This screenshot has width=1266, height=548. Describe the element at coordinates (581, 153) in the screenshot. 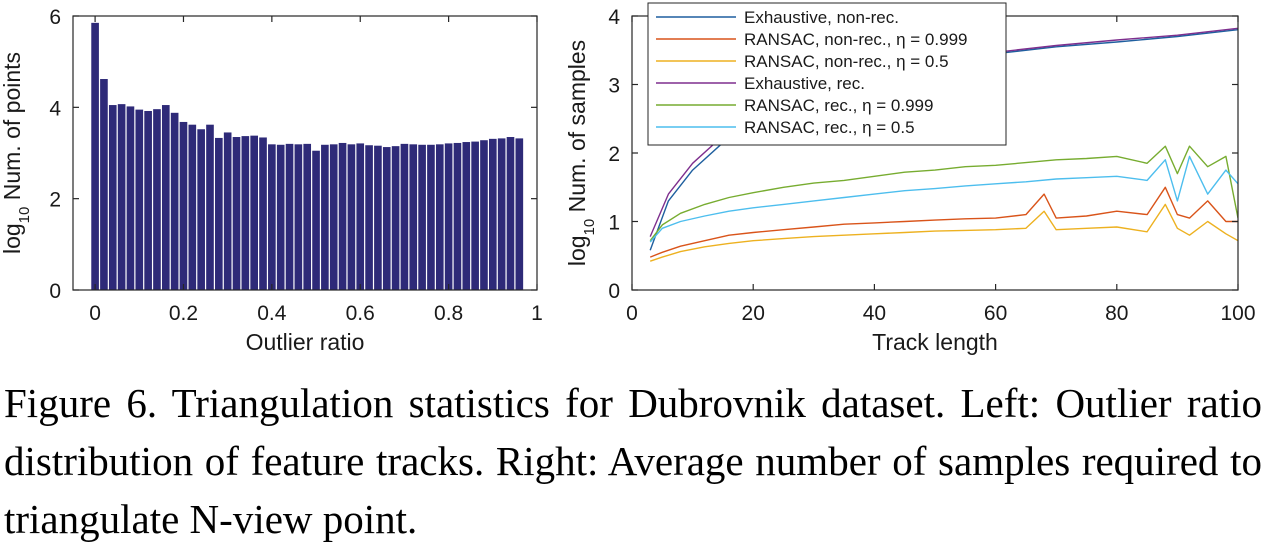

I see `right-ylabel: log10 Num. of samples` at that location.